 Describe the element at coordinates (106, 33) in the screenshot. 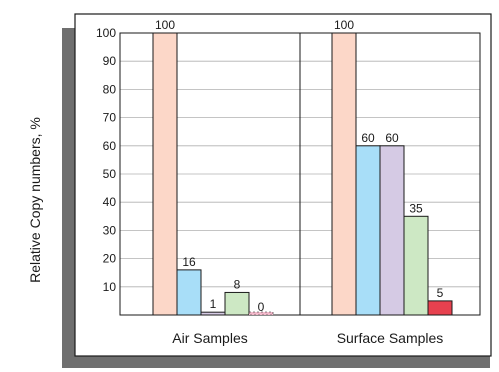

I see `y-tick-label-100: 100` at that location.